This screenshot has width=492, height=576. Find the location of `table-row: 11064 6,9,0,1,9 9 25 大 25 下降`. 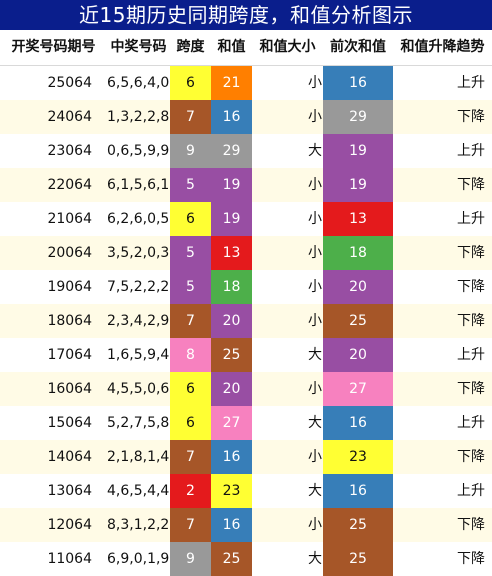

table-row: 11064 6,9,0,1,9 9 25 大 25 下降 is located at coordinates (246, 559).